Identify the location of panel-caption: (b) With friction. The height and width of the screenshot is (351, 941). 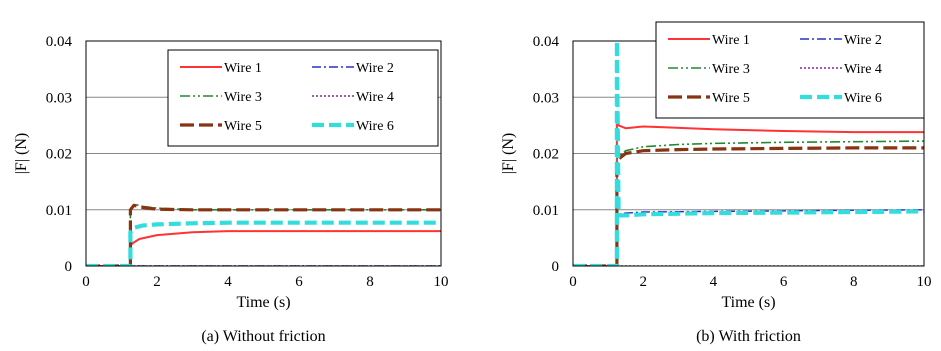
(748, 336).